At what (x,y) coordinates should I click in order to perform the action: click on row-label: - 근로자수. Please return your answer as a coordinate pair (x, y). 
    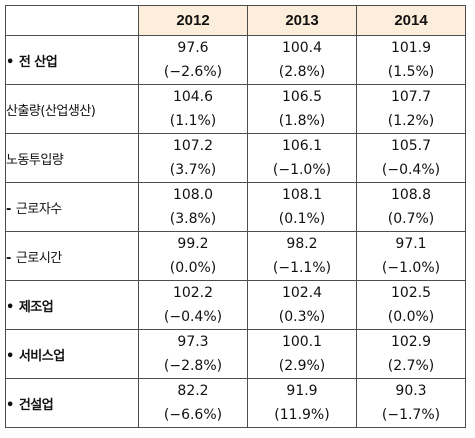
    Looking at the image, I should click on (34, 207).